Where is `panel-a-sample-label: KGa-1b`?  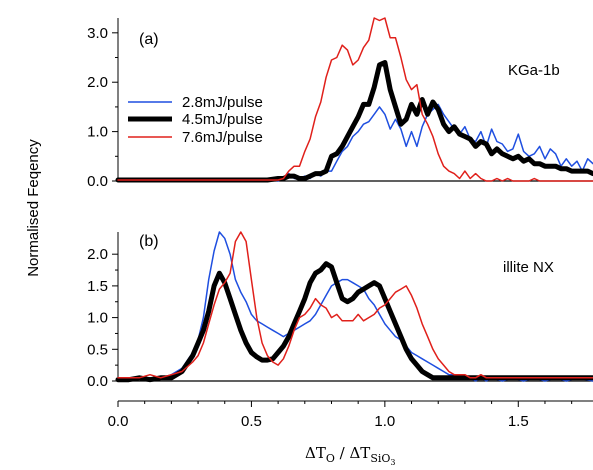 panel-a-sample-label: KGa-1b is located at coordinates (534, 70).